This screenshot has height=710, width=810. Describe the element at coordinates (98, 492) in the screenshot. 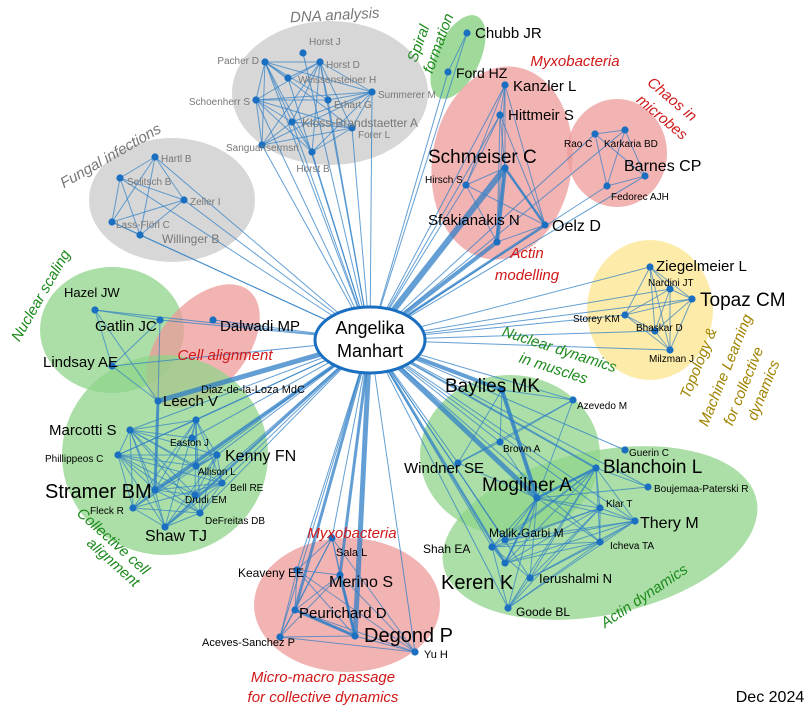

I see `author-label: Stramer BM` at that location.